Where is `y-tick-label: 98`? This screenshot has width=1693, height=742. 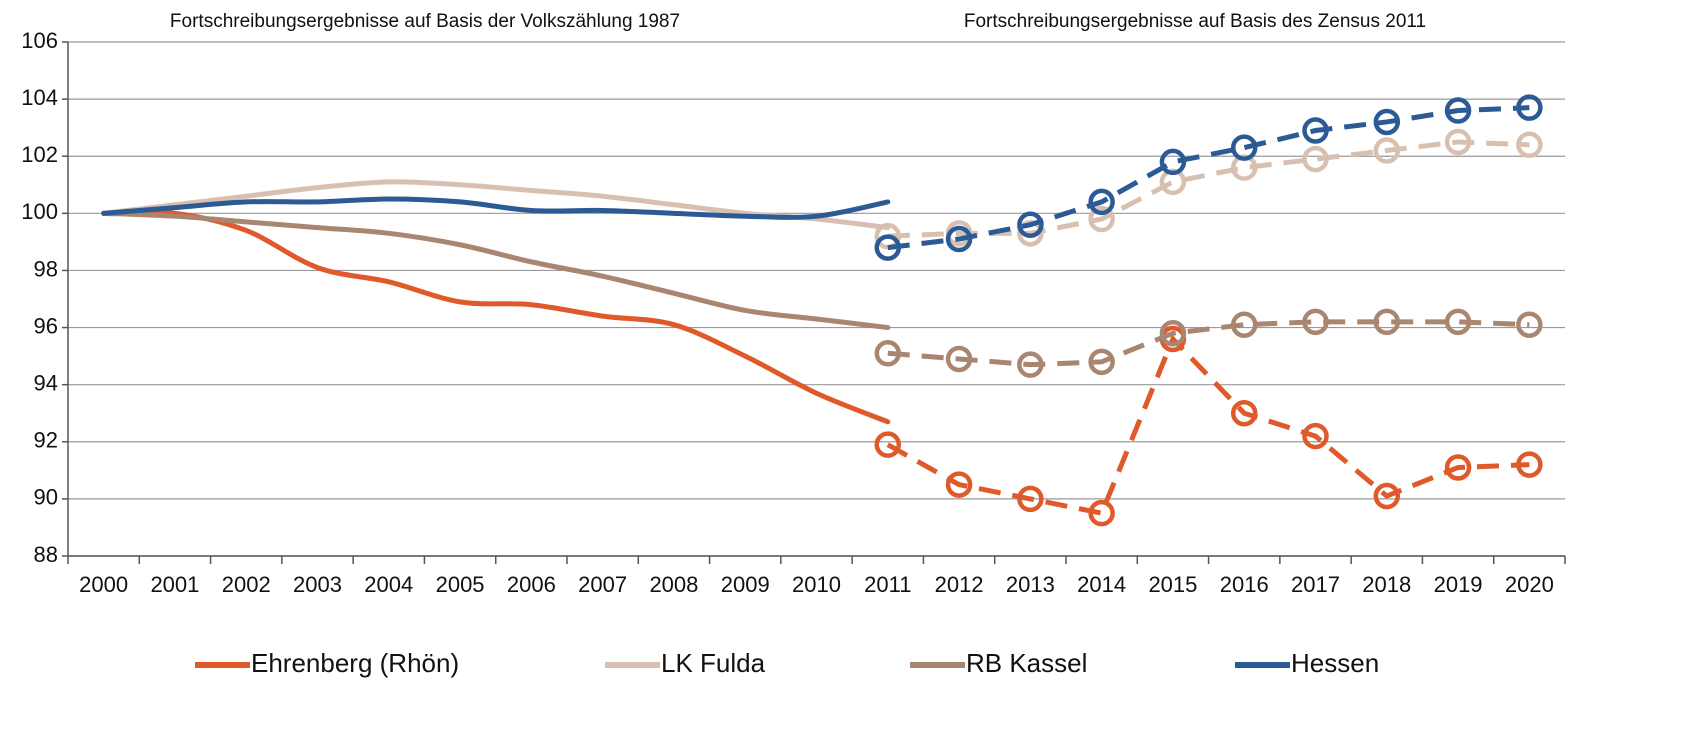 y-tick-label: 98 is located at coordinates (46, 268).